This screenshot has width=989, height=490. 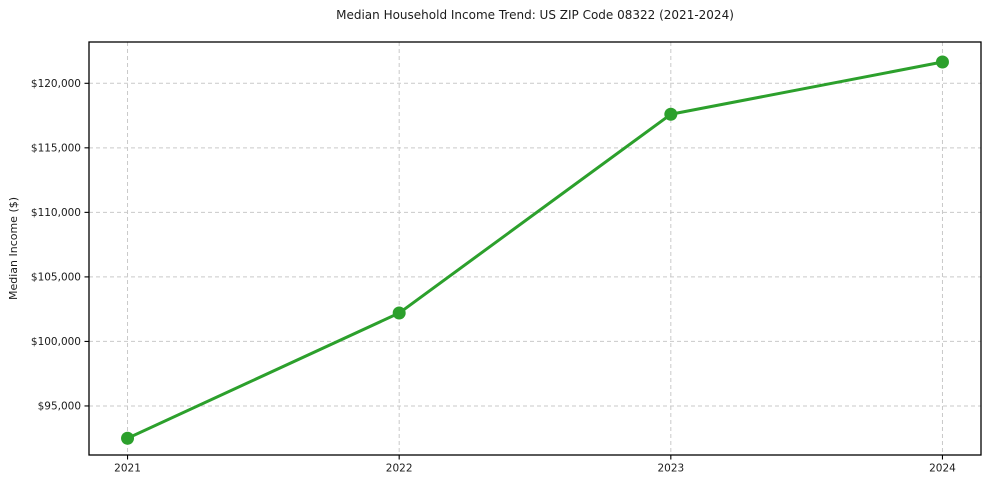 What do you see at coordinates (13, 248) in the screenshot?
I see `y-axis-label: Median Income ($)` at bounding box center [13, 248].